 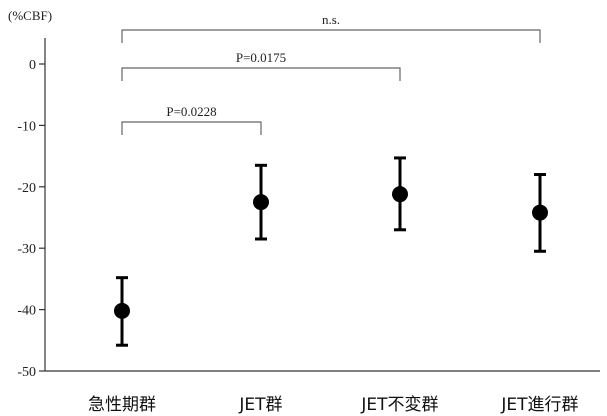 What do you see at coordinates (399, 405) in the screenshot?
I see `category-label: JET不変群` at bounding box center [399, 405].